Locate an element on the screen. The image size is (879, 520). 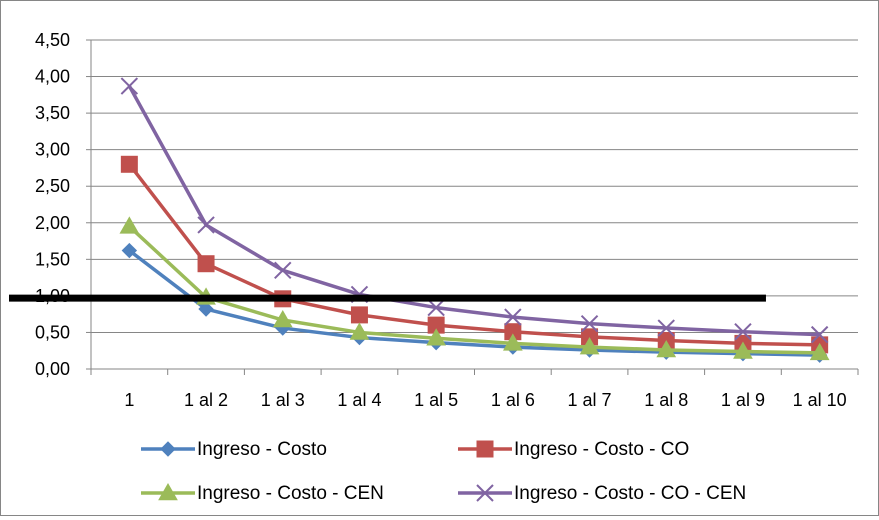
y-tick-label: 2,50 is located at coordinates (52, 186).